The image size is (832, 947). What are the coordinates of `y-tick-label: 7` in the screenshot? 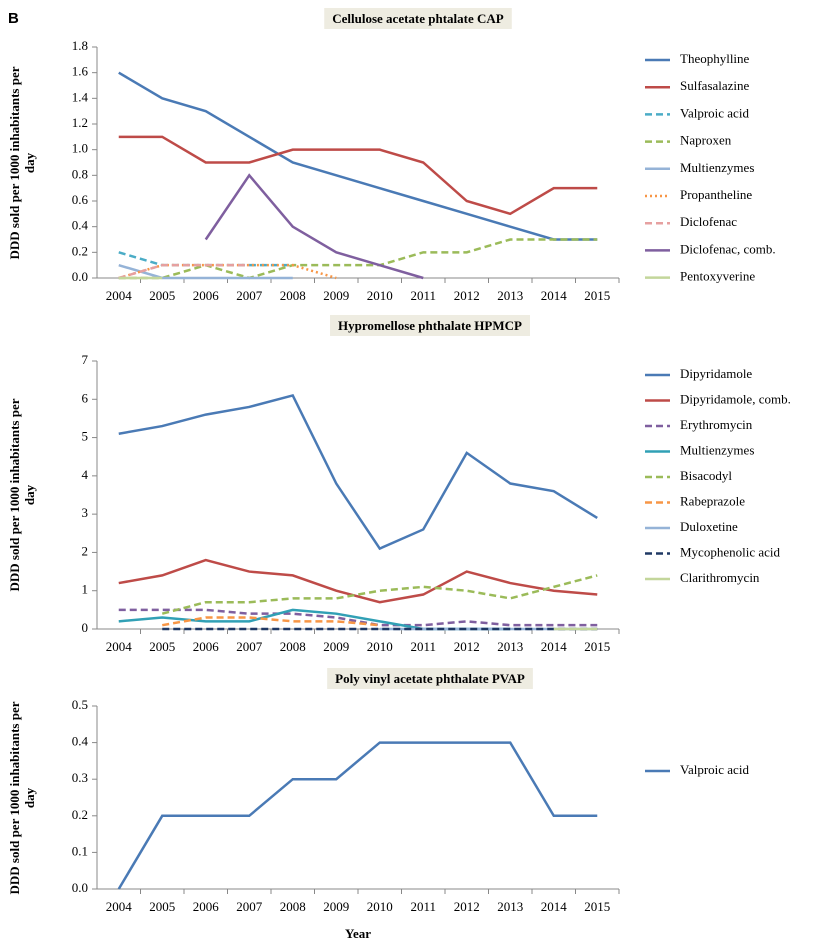 It's located at (85, 359).